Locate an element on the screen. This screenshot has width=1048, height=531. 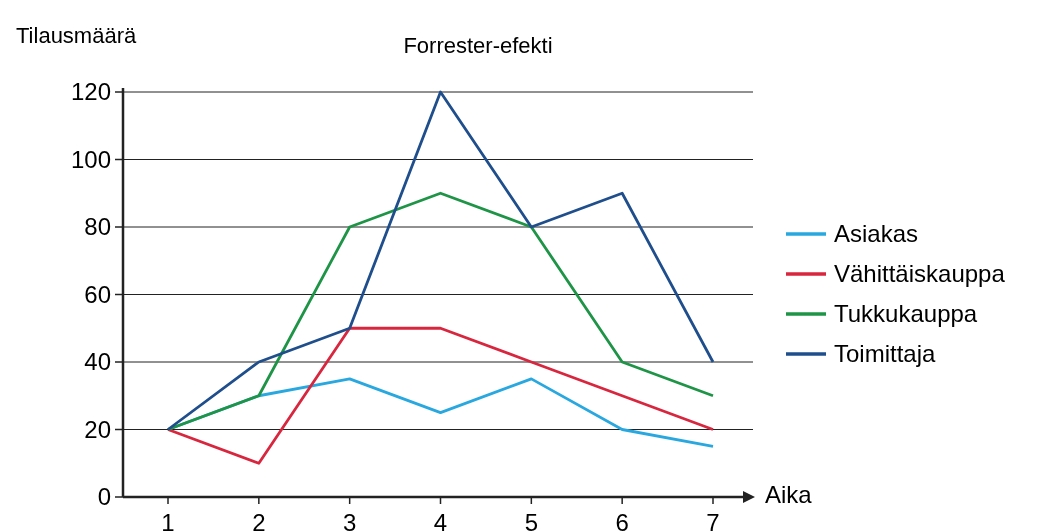
y-tick-label: 60 is located at coordinates (97, 294).